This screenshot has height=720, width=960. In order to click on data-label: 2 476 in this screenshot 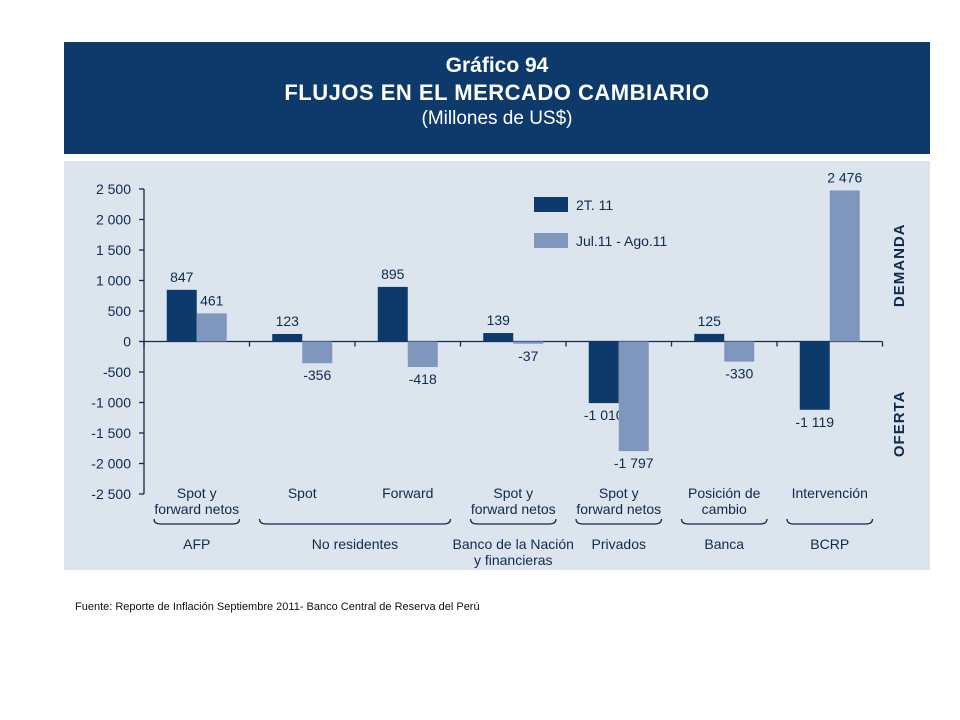, I will do `click(844, 177)`.